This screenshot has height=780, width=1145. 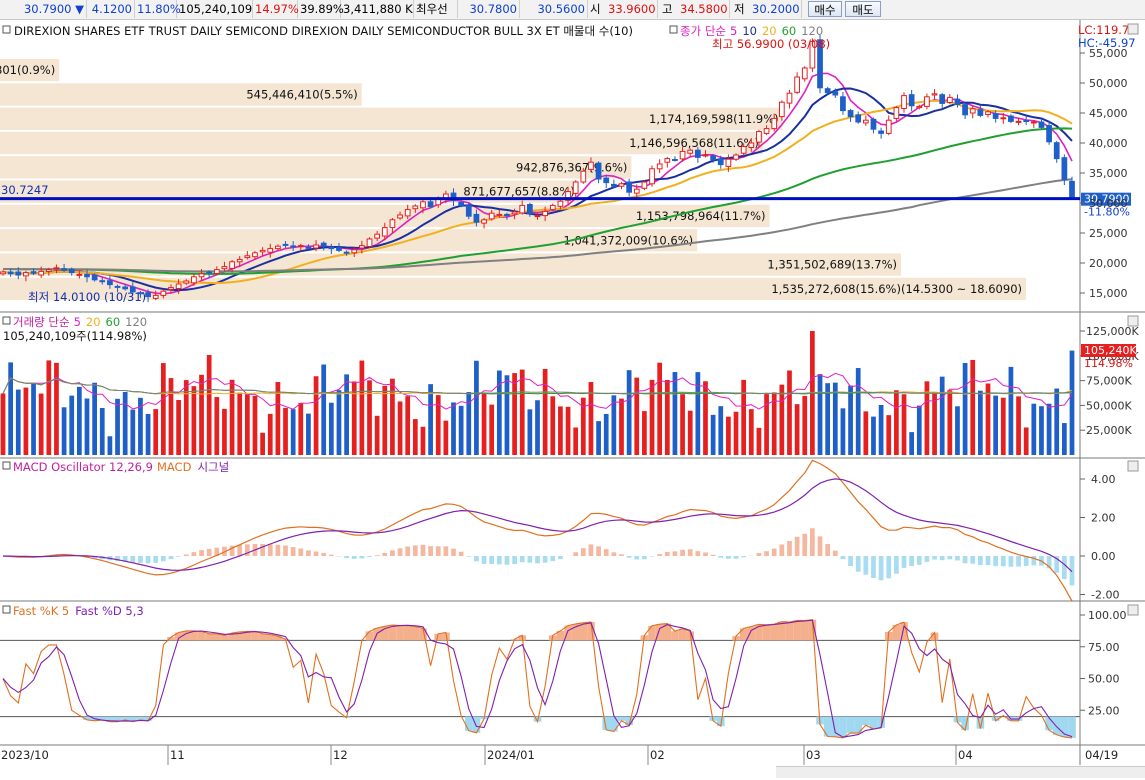 I want to click on vol-ma-20-label: 20, so click(x=93, y=322).